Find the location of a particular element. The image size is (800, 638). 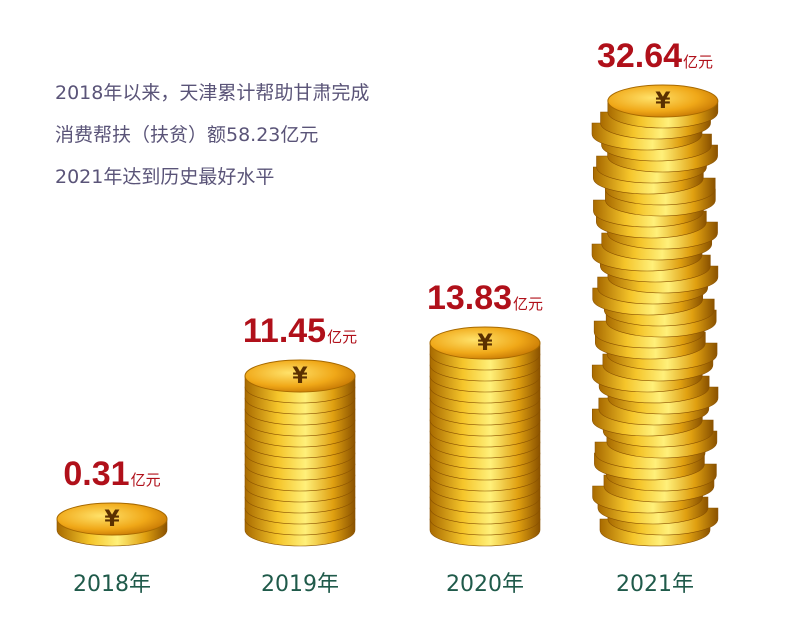

year-label: 2018年 is located at coordinates (112, 584).